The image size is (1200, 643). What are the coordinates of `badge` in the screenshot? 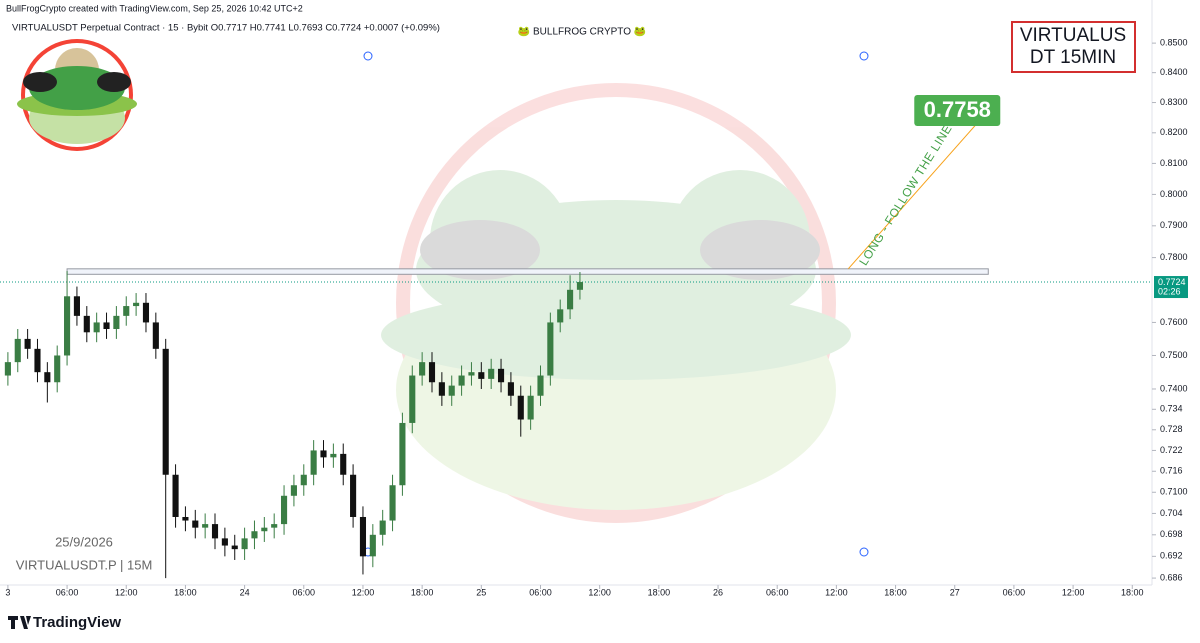 It's located at (1073, 47).